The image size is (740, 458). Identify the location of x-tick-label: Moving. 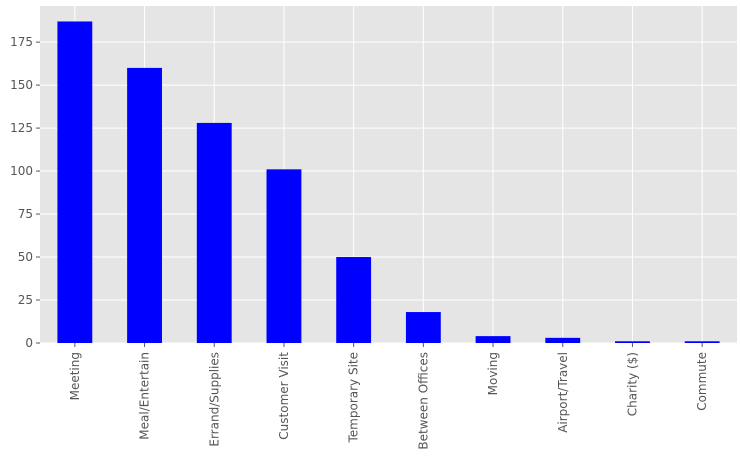
(493, 373).